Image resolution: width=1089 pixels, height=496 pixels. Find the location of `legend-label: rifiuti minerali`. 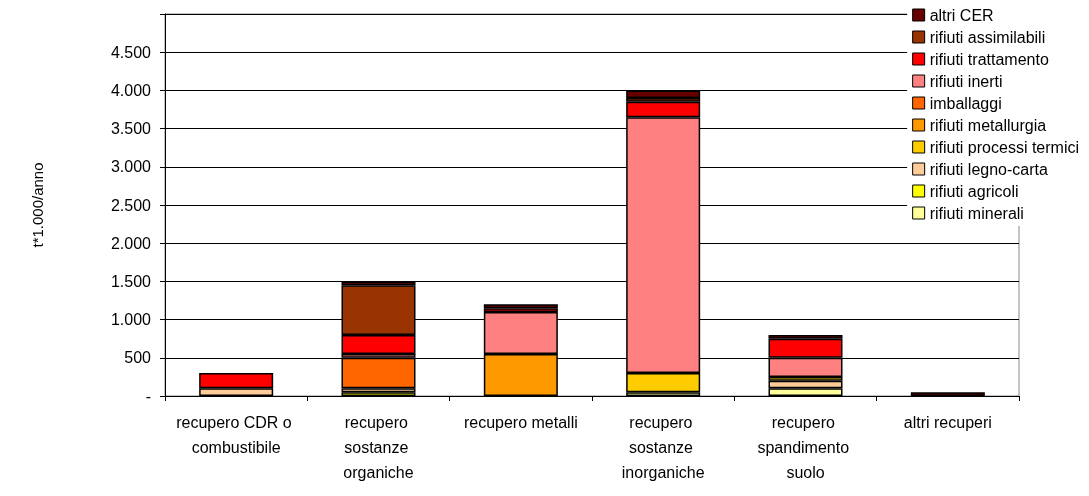

legend-label: rifiuti minerali is located at coordinates (976, 213).